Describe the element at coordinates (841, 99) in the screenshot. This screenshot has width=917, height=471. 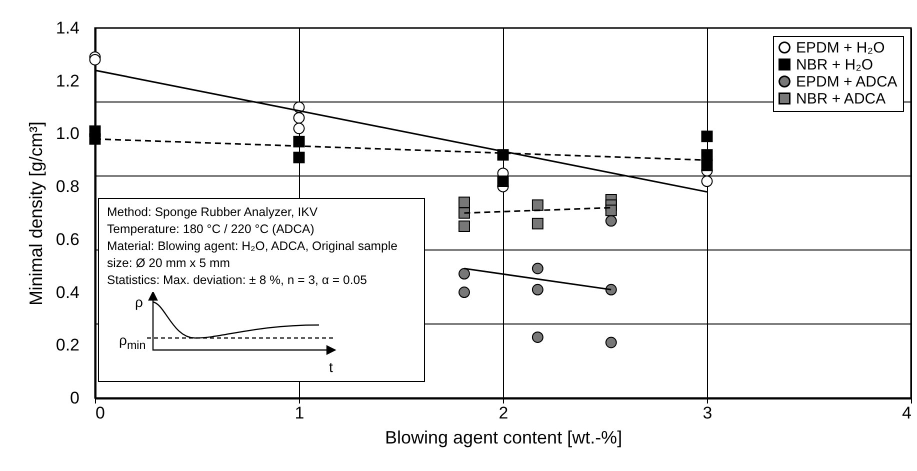
I see `legend-label: NBR + ADCA` at that location.